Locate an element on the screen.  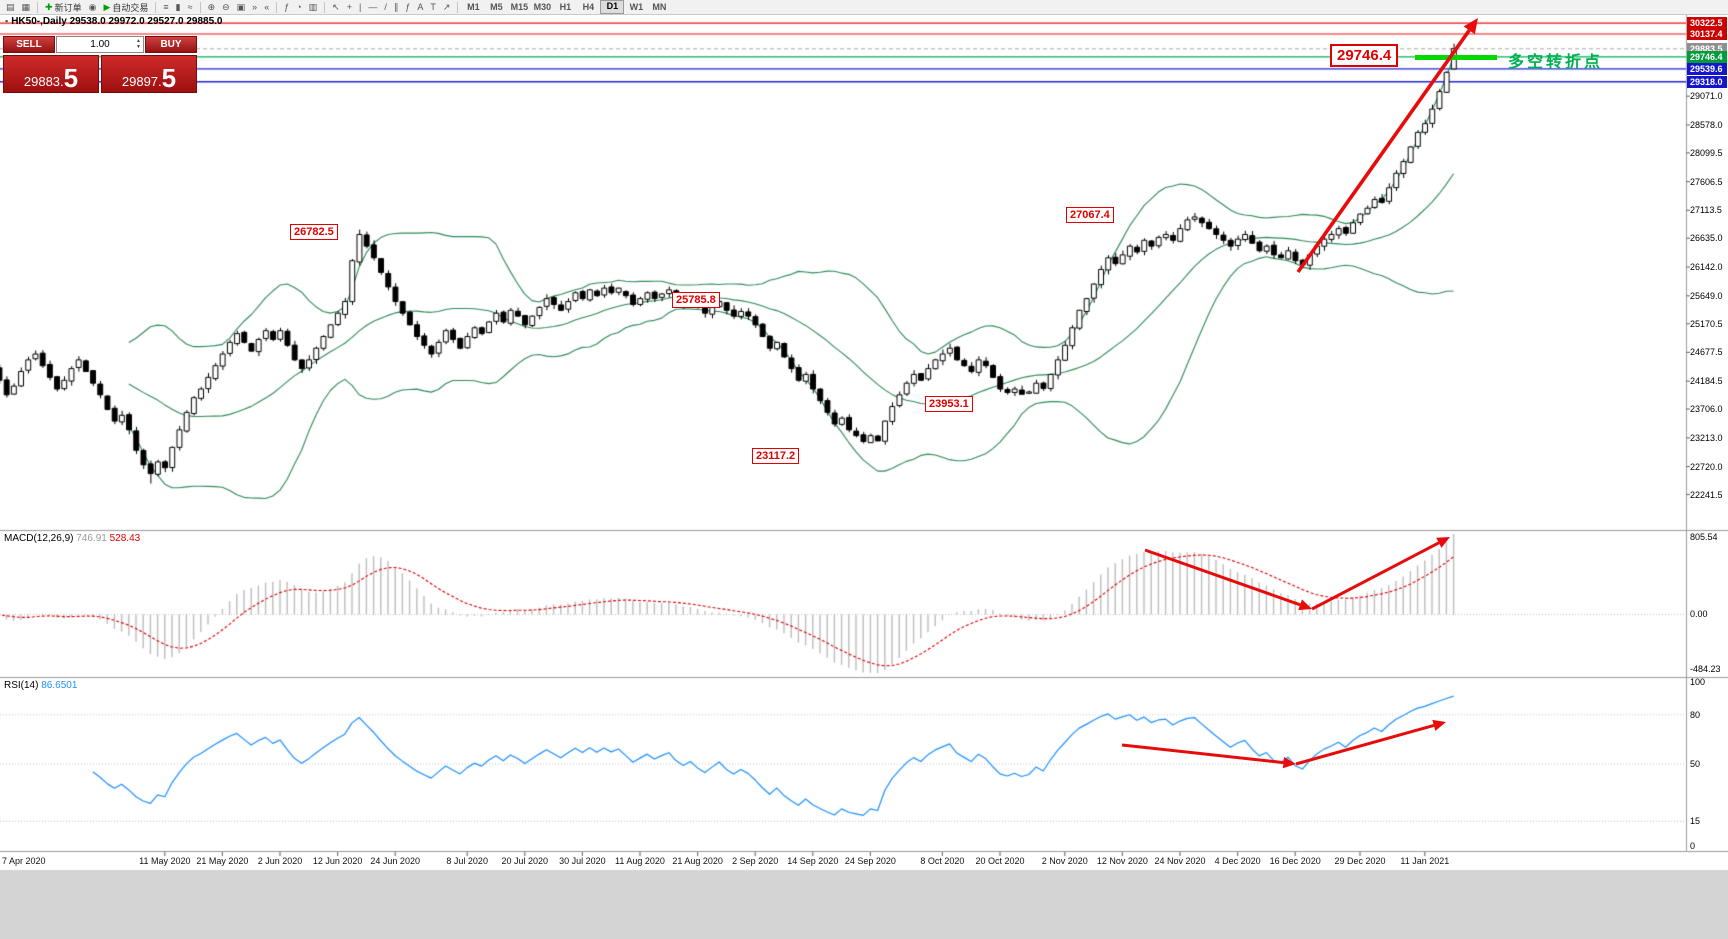
autotrading-button: ▶ 自动交易 is located at coordinates (125, 7).